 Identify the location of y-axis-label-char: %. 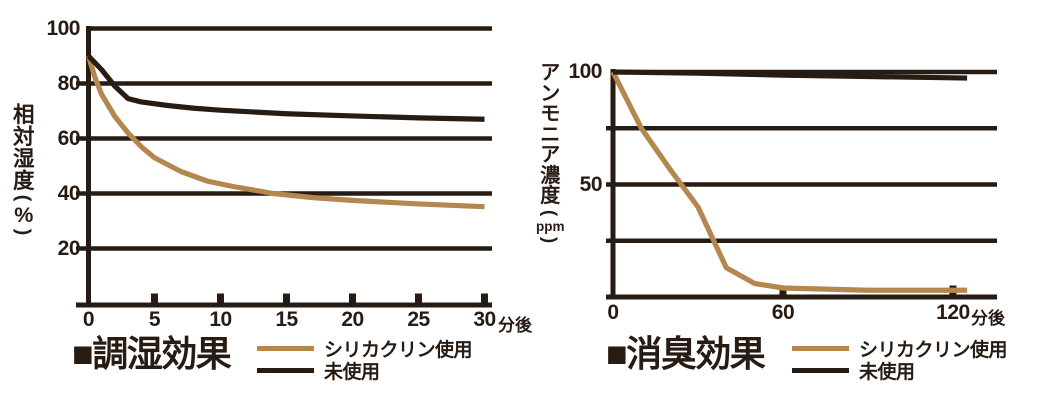
(24, 215).